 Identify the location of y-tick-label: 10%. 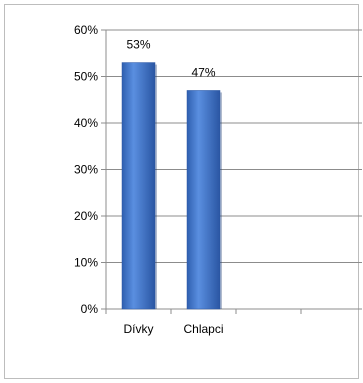
(86, 263).